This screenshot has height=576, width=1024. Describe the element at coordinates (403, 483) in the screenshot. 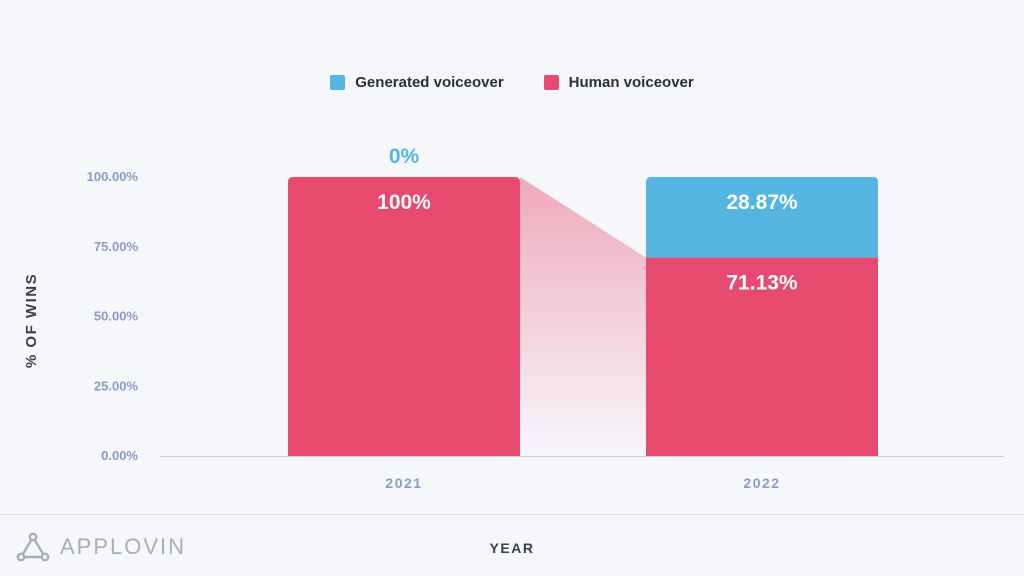

I see `x-tick-label: 2021` at that location.